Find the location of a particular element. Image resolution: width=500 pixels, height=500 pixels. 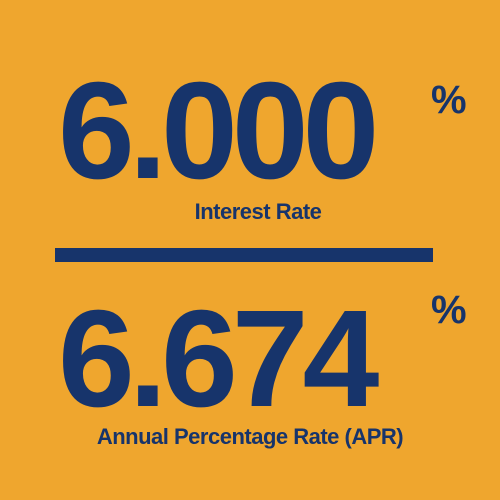

interest-rate-percent-symbol: % is located at coordinates (449, 100).